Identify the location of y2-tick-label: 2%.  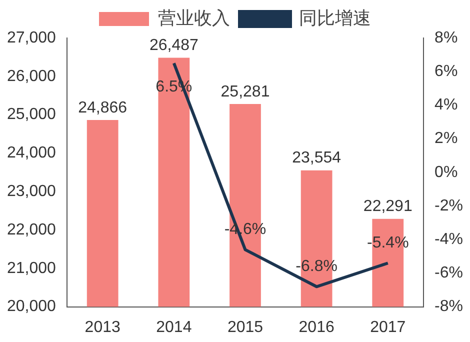
(446, 139).